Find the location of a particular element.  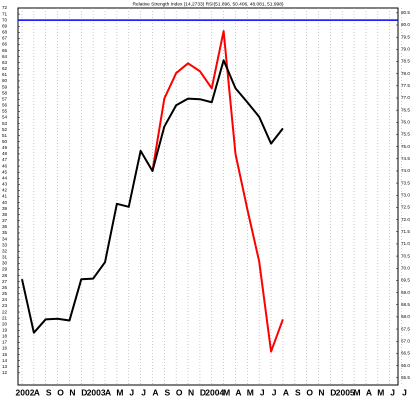

y-tick-label: 18 is located at coordinates (5, 336).